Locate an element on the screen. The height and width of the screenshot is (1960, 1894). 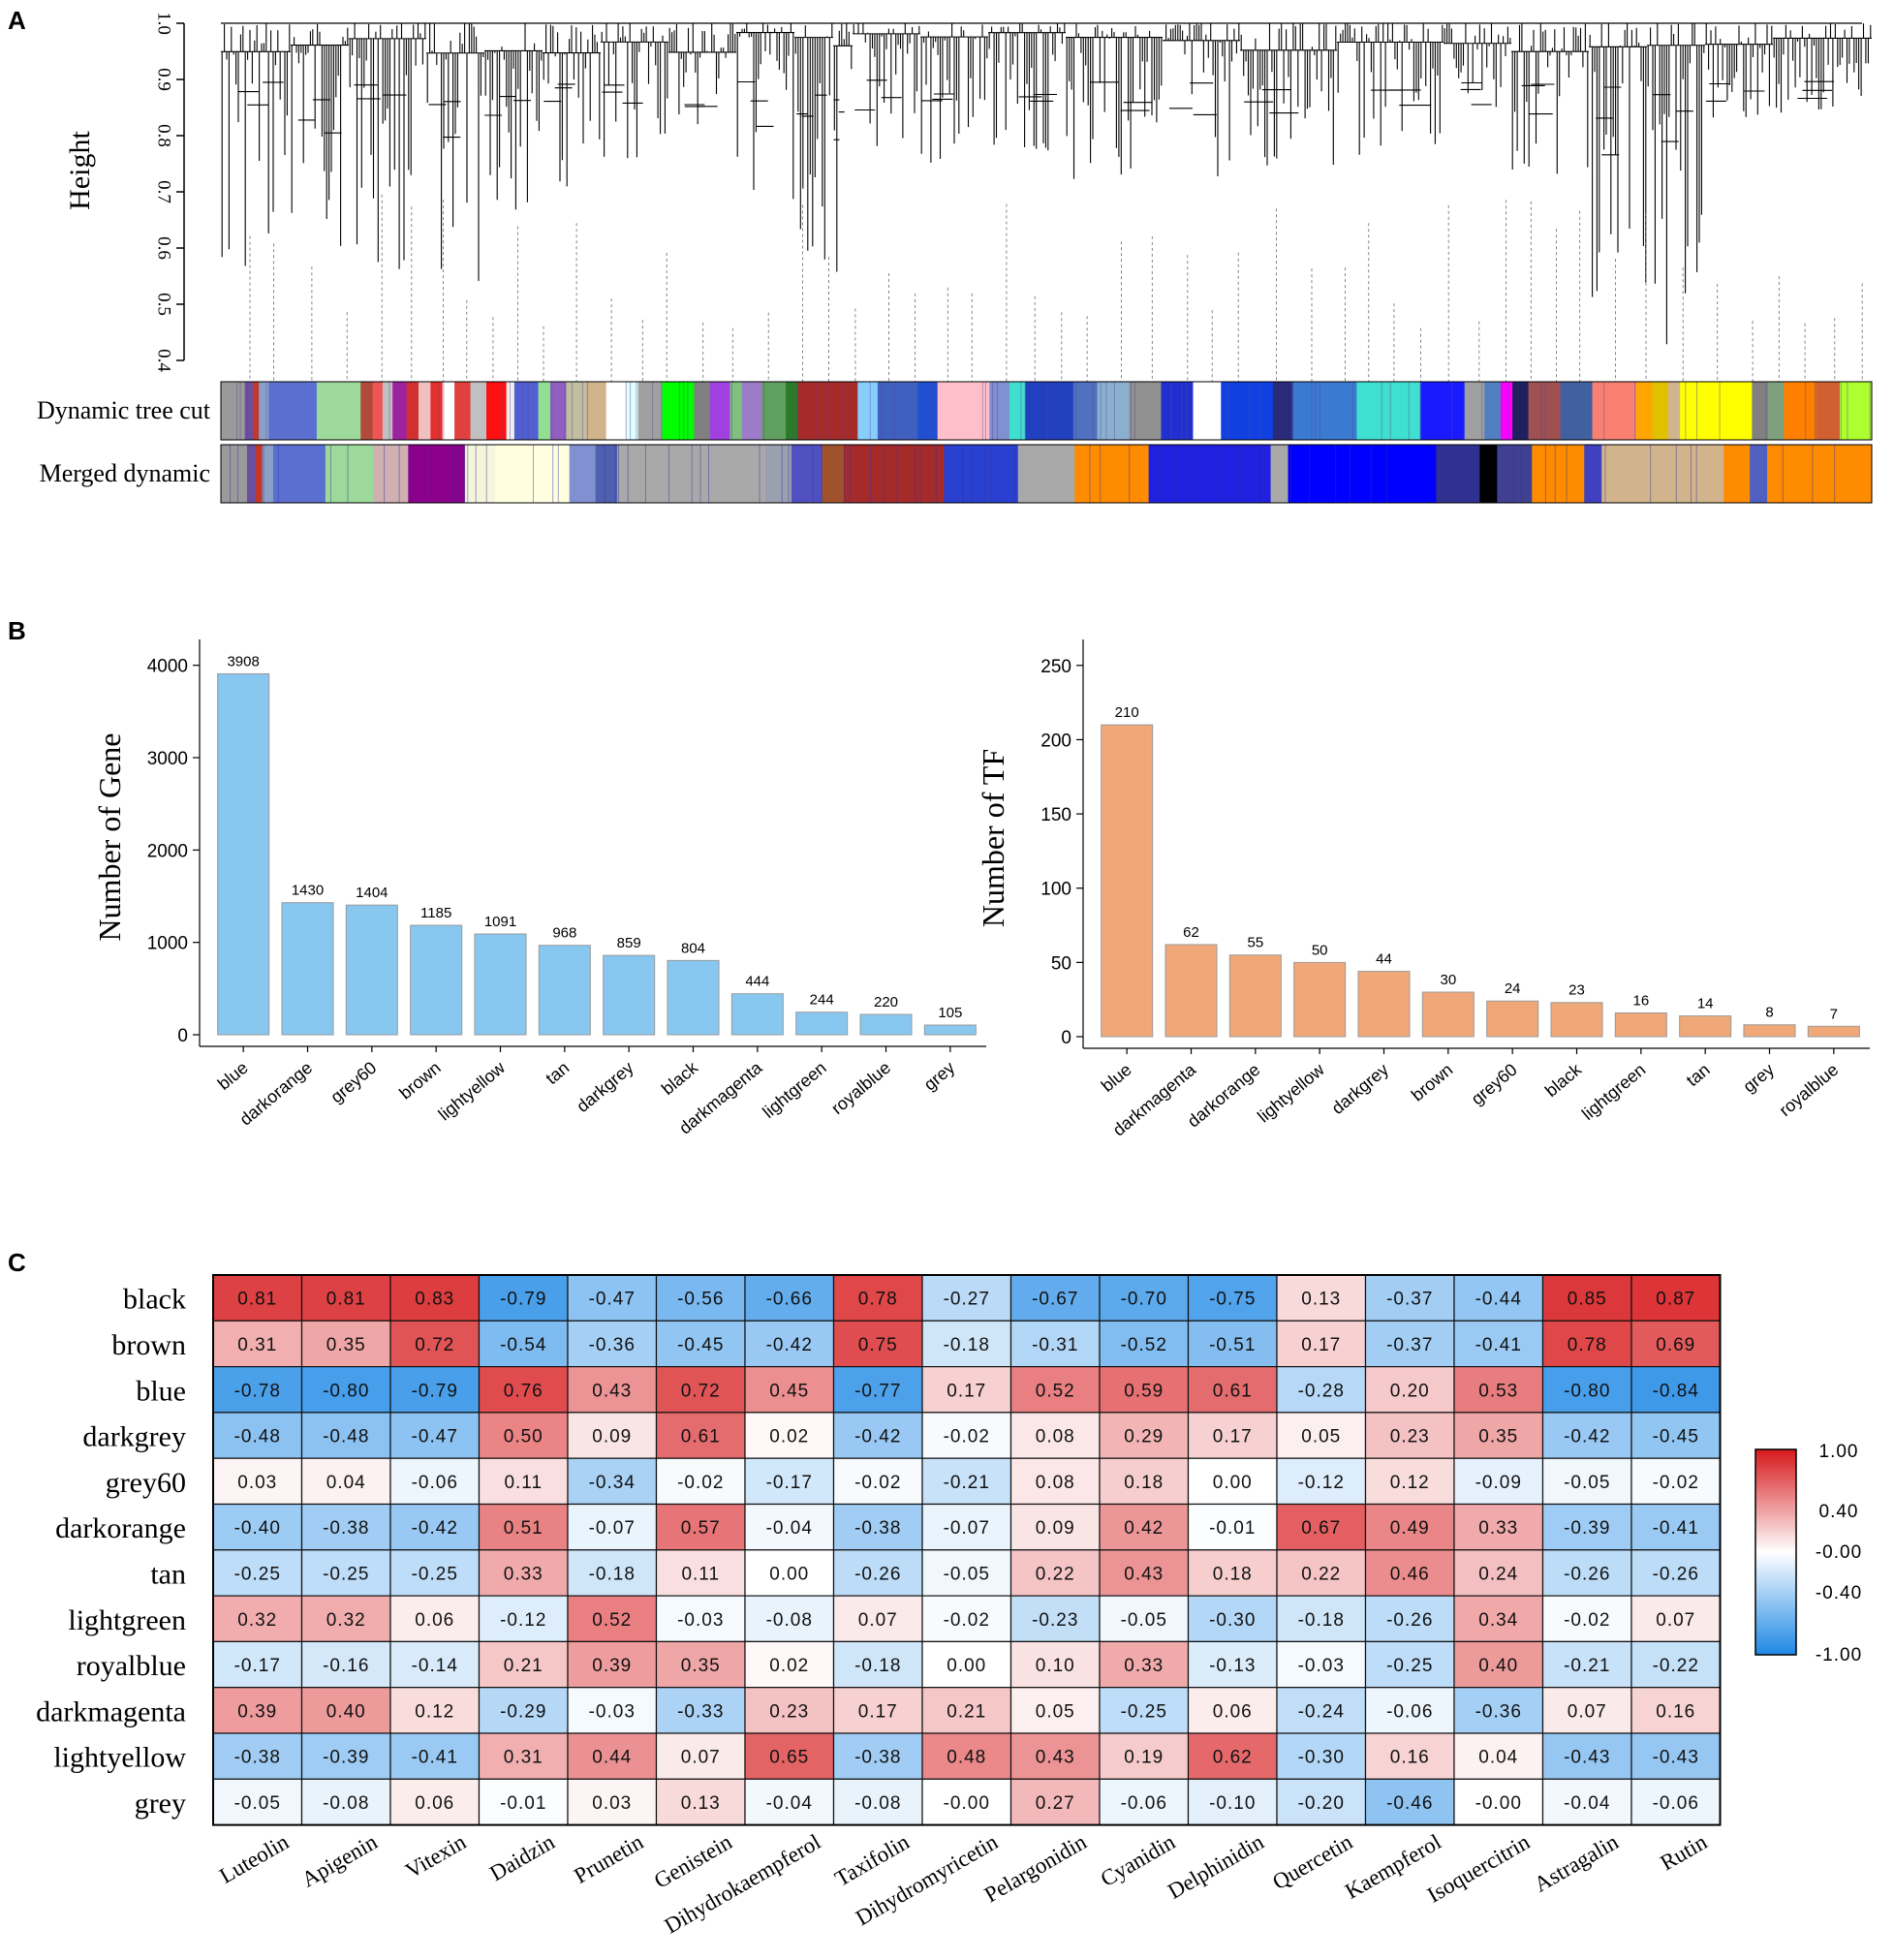
dendrogram-y-label: Height is located at coordinates (80, 171).